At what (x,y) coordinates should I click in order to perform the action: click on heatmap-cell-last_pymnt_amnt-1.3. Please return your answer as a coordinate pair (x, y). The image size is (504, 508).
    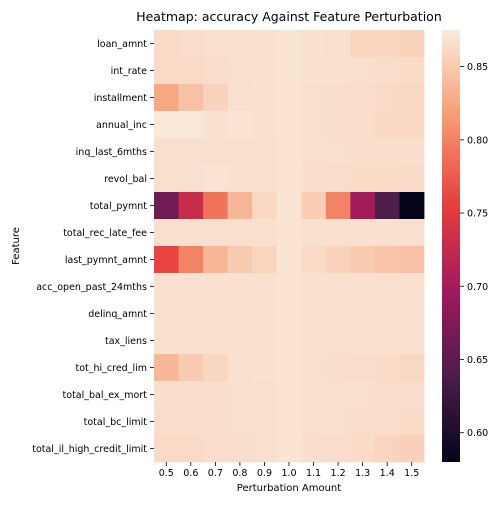
    Looking at the image, I should click on (363, 260).